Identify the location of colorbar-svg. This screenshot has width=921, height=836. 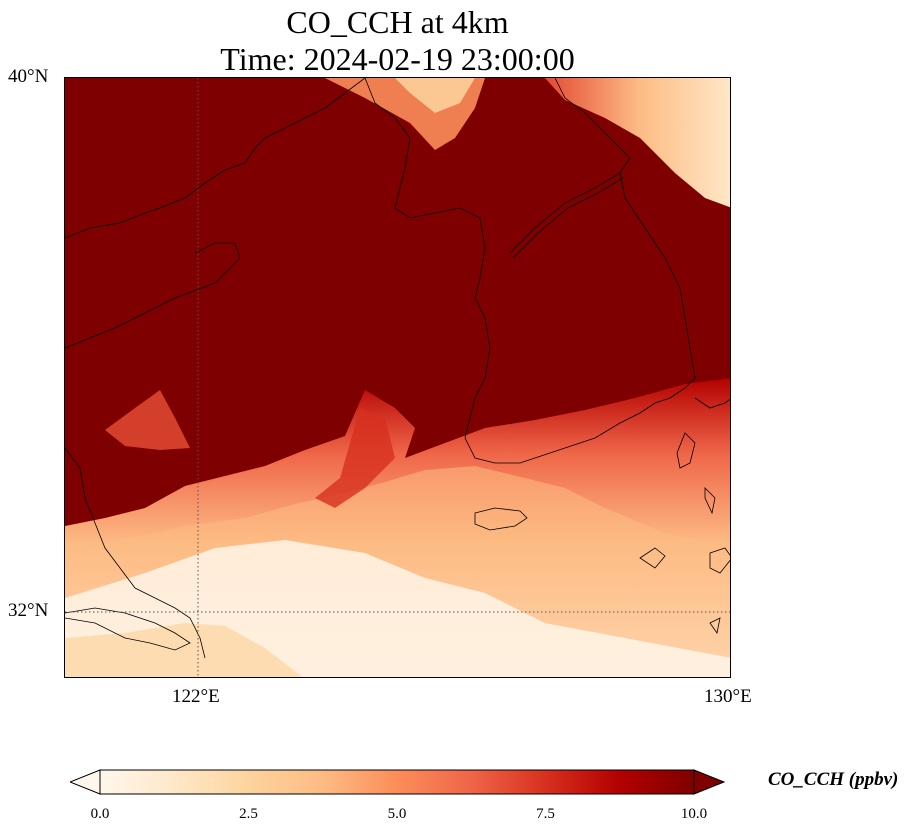
(397, 782).